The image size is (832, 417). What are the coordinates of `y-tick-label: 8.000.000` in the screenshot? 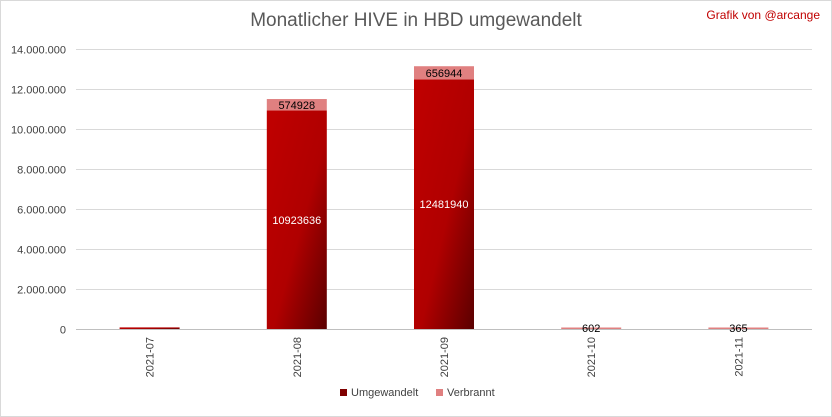 It's located at (41, 171).